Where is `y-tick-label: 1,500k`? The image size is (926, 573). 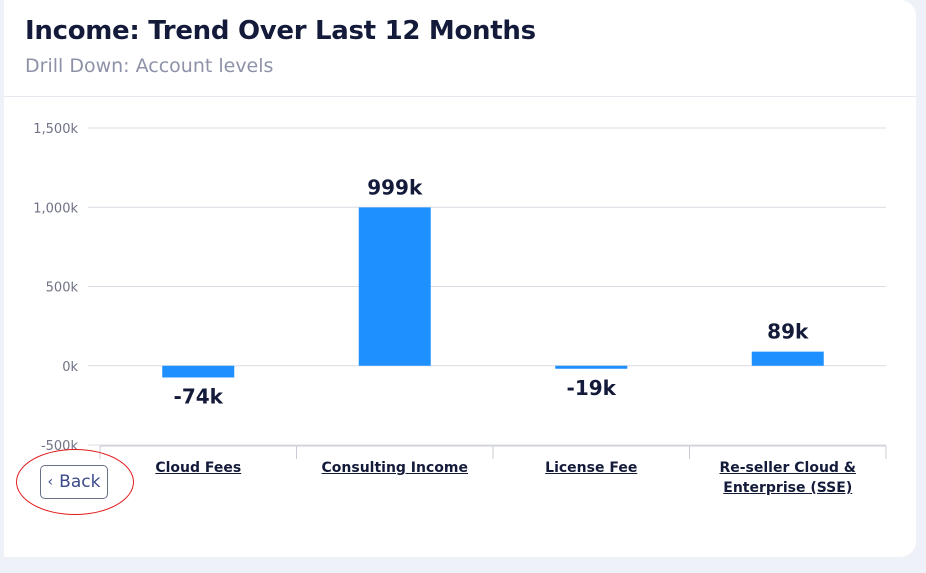
y-tick-label: 1,500k is located at coordinates (55, 129).